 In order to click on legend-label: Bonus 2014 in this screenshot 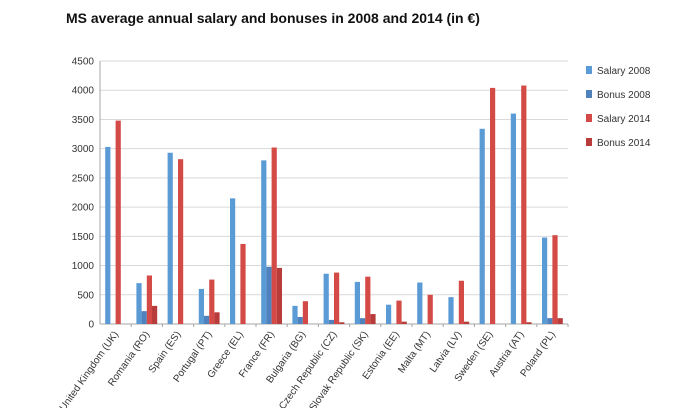, I will do `click(624, 143)`.